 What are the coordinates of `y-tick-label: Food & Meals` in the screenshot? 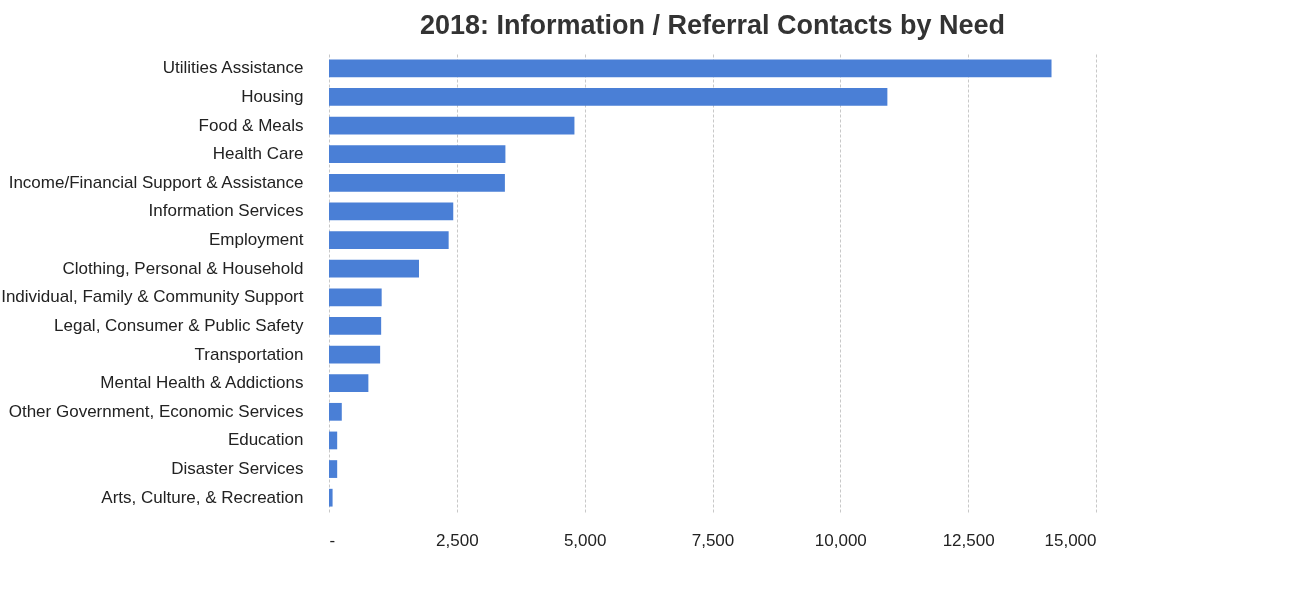 It's located at (251, 125).